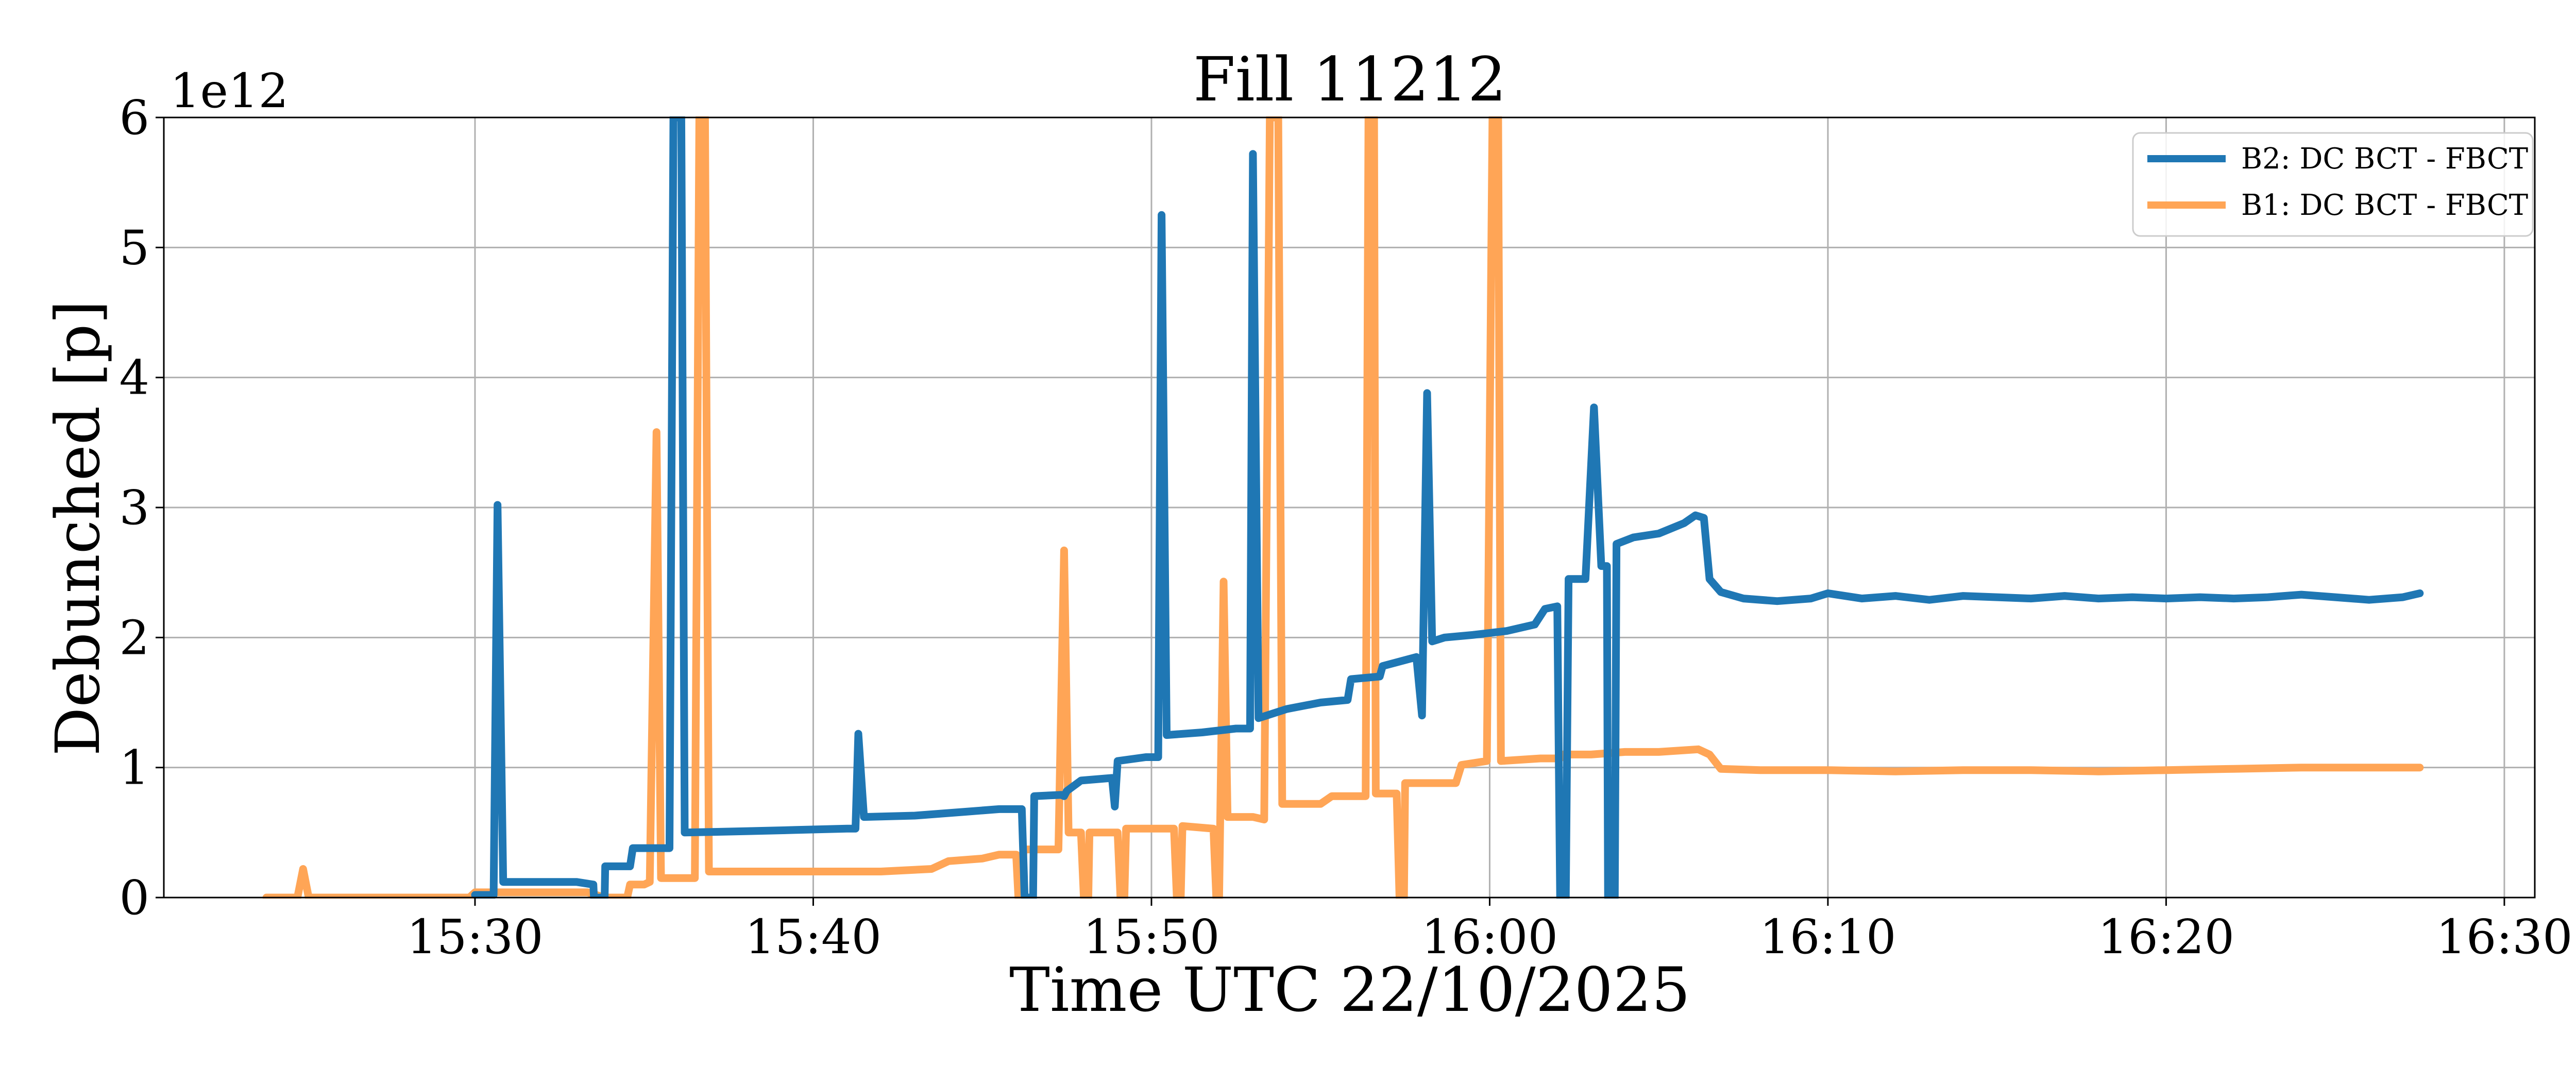  What do you see at coordinates (1489, 937) in the screenshot?
I see `x-tick-label: 16:00` at bounding box center [1489, 937].